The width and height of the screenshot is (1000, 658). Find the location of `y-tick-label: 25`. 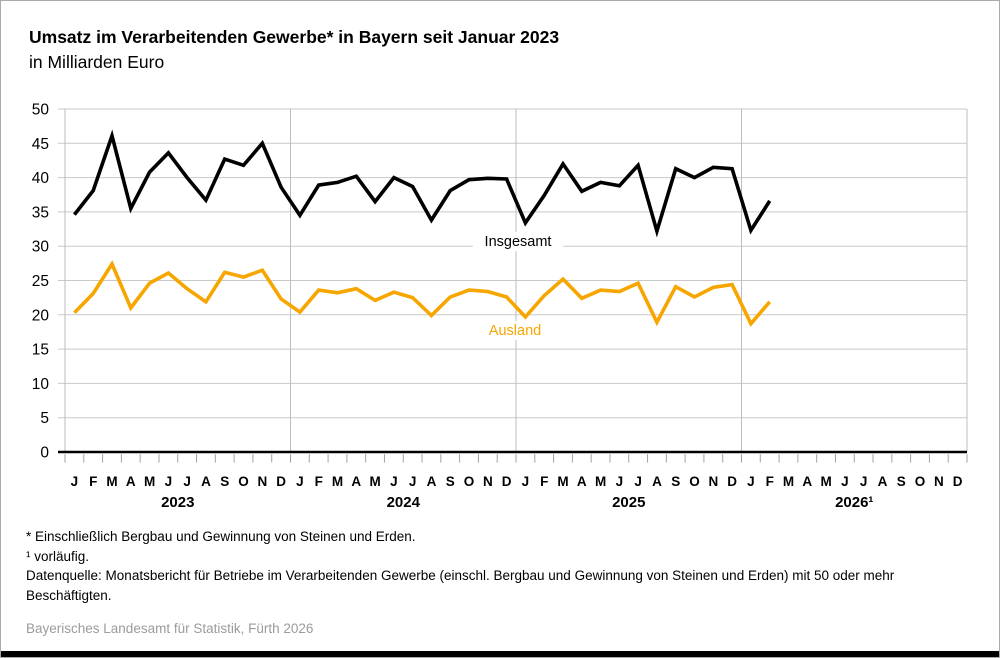

y-tick-label: 25 is located at coordinates (40, 281).